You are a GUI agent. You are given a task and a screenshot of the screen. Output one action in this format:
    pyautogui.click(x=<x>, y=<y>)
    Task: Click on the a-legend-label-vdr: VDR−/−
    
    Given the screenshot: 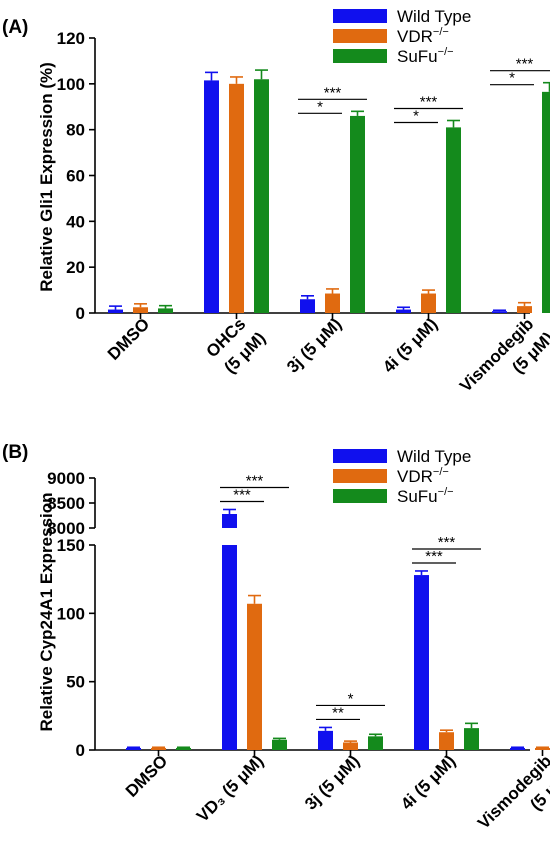 What is the action you would take?
    pyautogui.click(x=423, y=36)
    